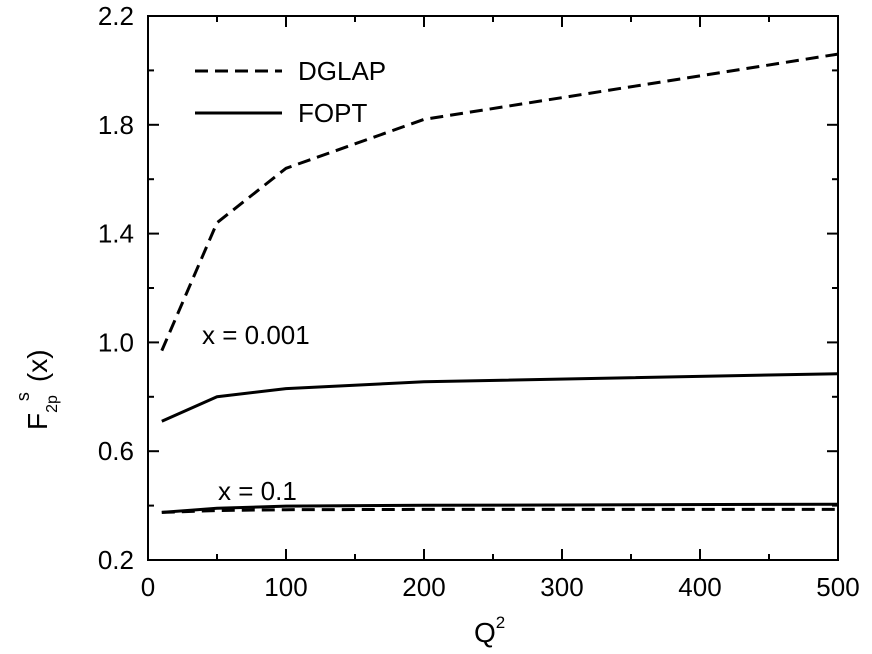  I want to click on x-axis-title: Q2, so click(489, 630).